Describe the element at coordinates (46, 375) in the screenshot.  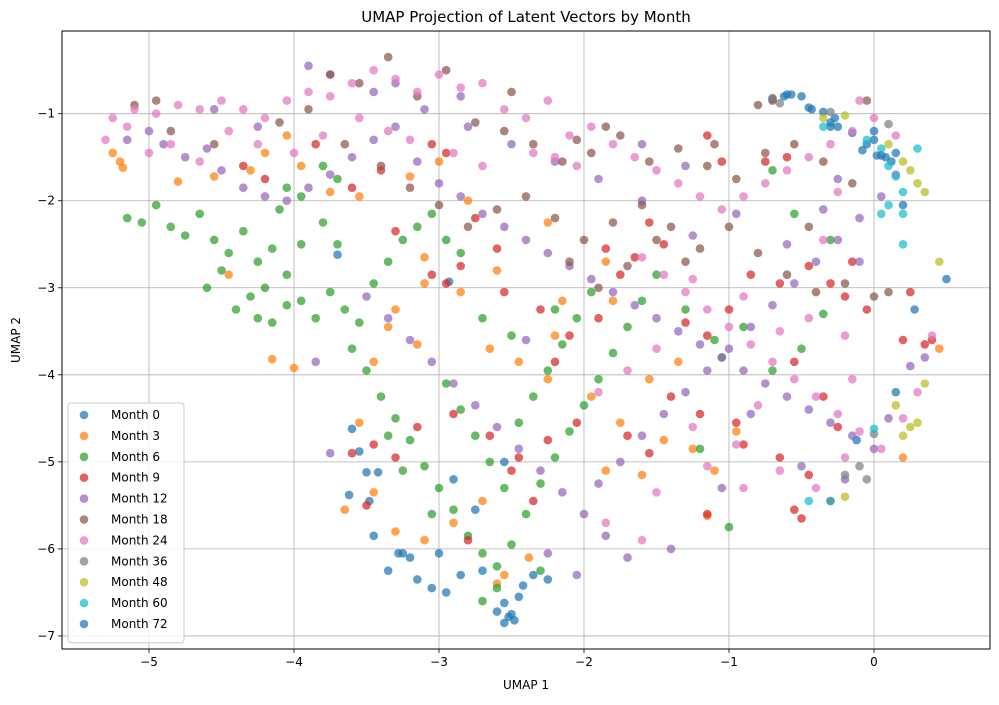
I see `y-tick-label: −4` at that location.